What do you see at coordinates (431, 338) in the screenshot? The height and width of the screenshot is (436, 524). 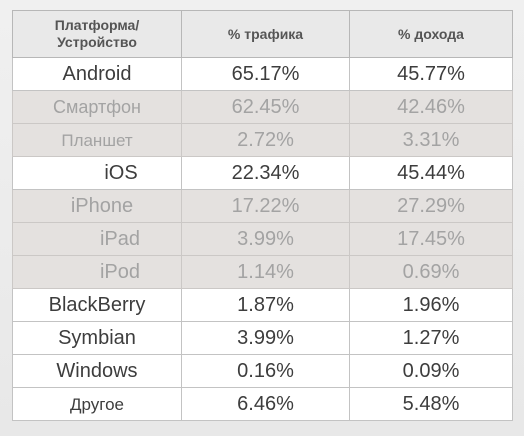 I see `row-revenue: 1.27%` at bounding box center [431, 338].